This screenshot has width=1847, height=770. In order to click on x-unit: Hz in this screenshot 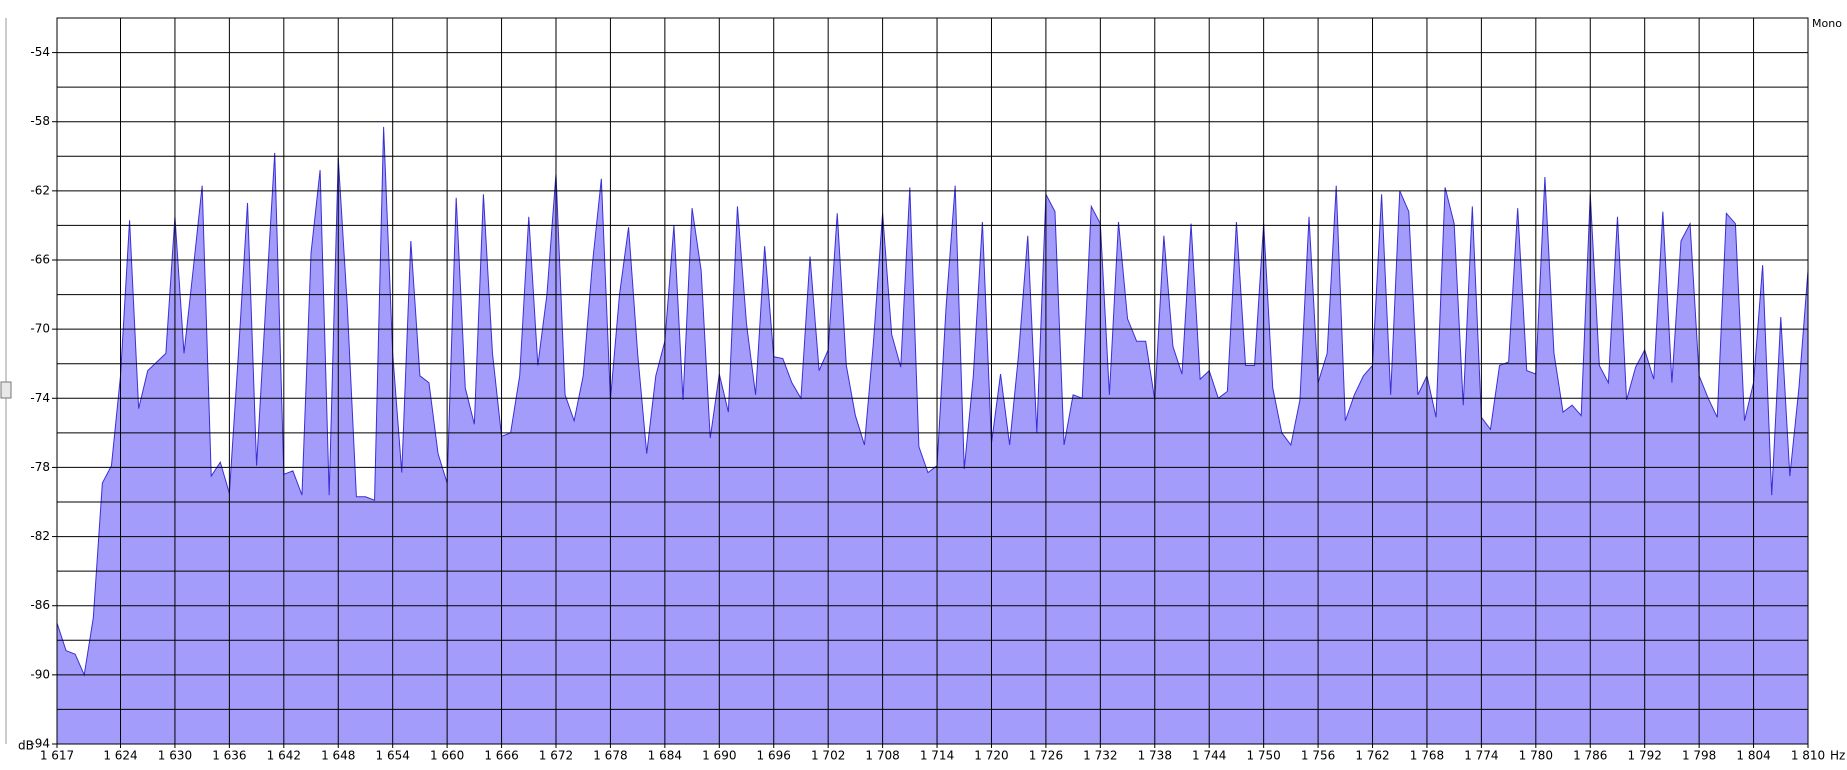, I will do `click(1837, 756)`.